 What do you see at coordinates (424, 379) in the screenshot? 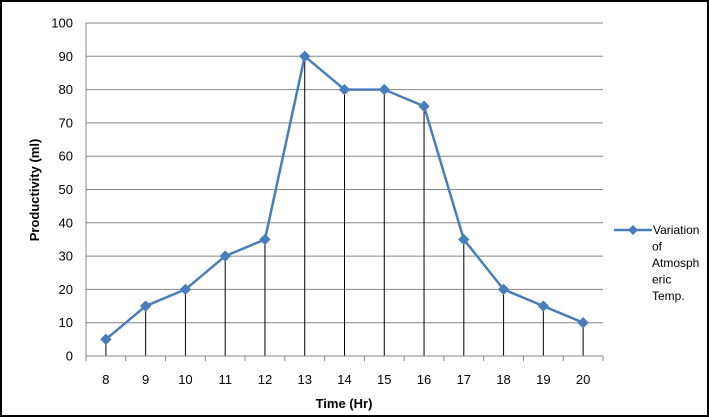
I see `x-tick-label: 16` at bounding box center [424, 379].